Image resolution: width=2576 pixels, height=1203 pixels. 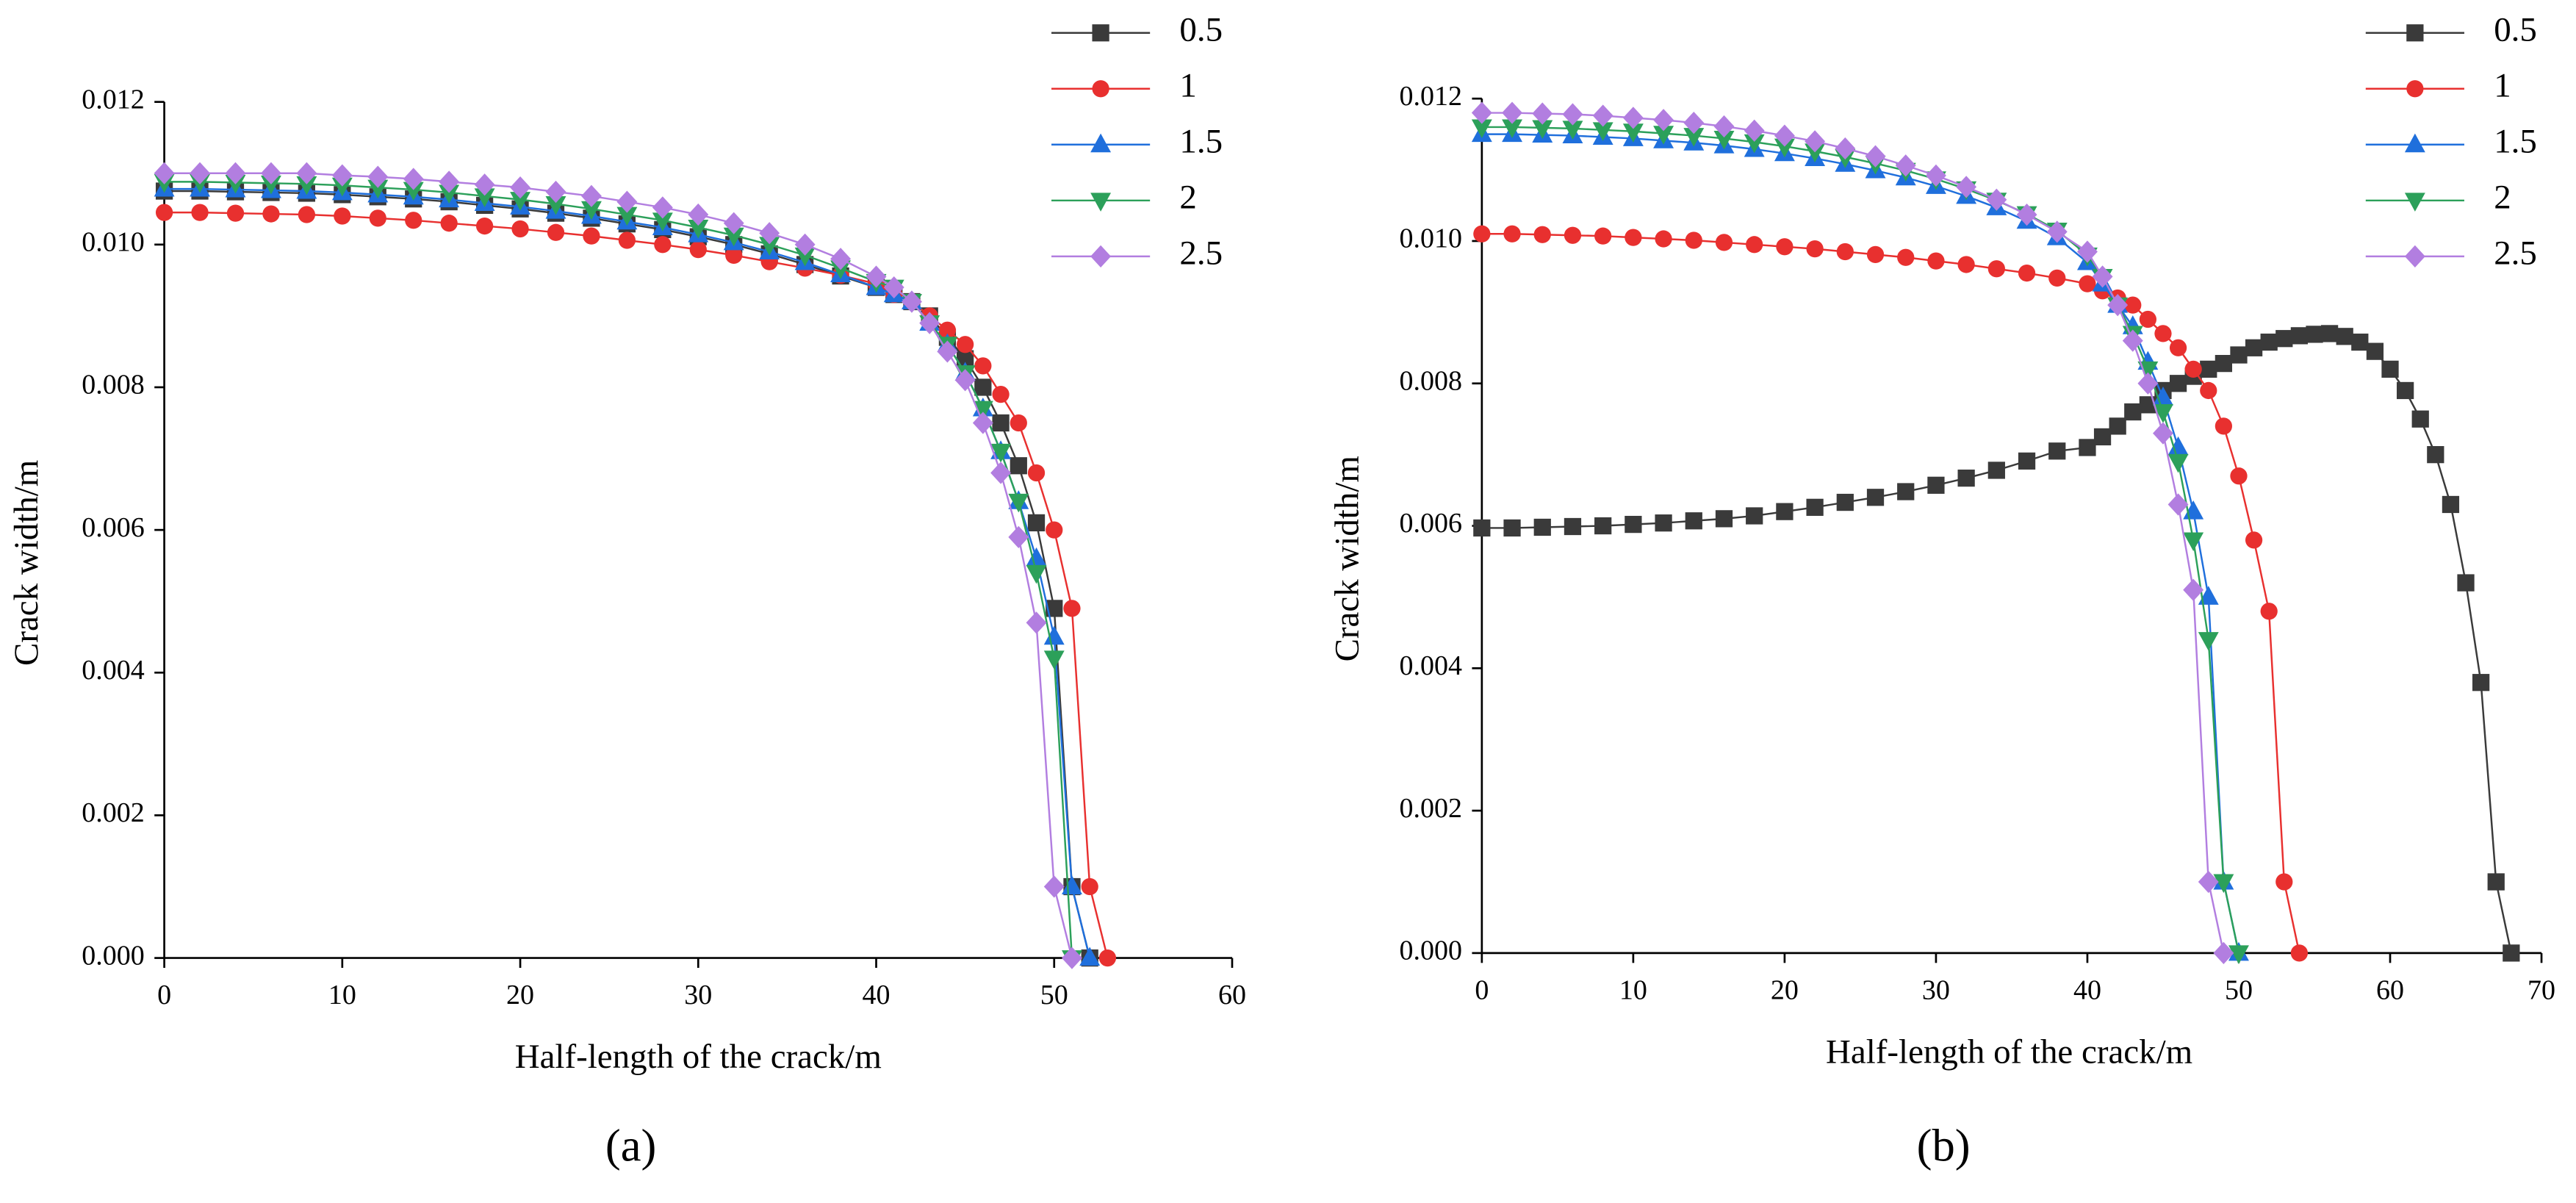 I want to click on y-tick-label: 0.004, so click(x=113, y=671).